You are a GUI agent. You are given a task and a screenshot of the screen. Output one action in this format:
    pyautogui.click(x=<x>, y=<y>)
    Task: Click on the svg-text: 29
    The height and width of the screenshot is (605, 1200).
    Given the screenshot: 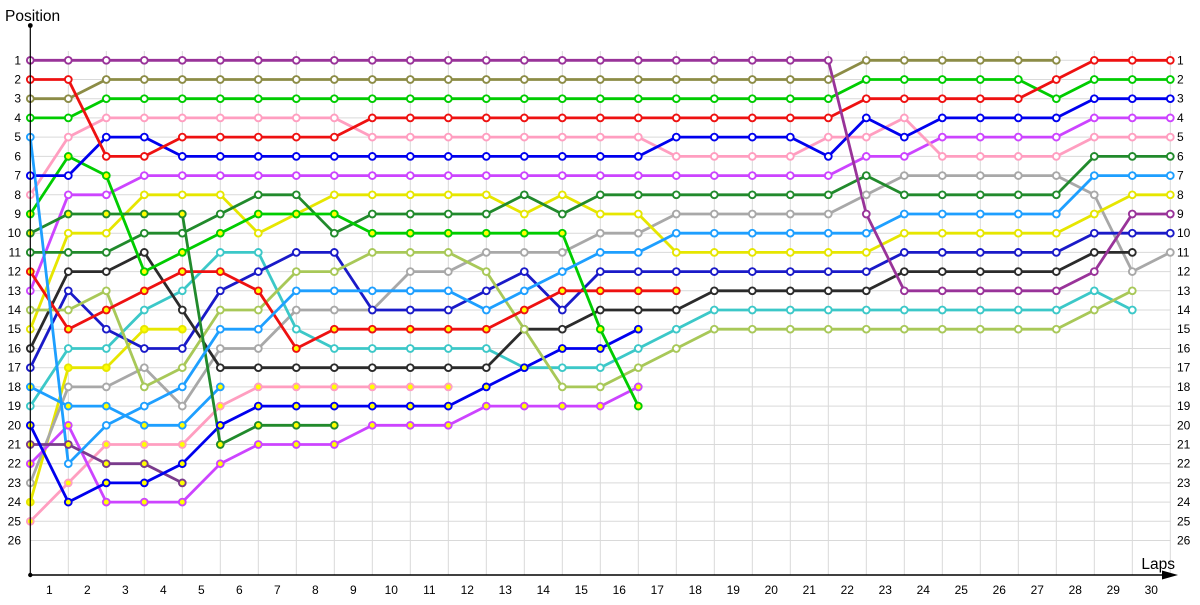 What is the action you would take?
    pyautogui.click(x=1114, y=590)
    